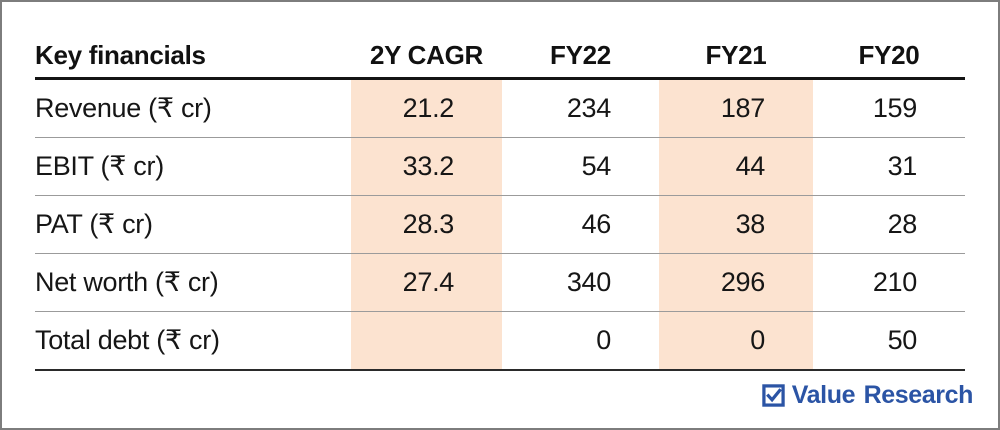  Describe the element at coordinates (580, 224) in the screenshot. I see `table-cell: 46` at that location.